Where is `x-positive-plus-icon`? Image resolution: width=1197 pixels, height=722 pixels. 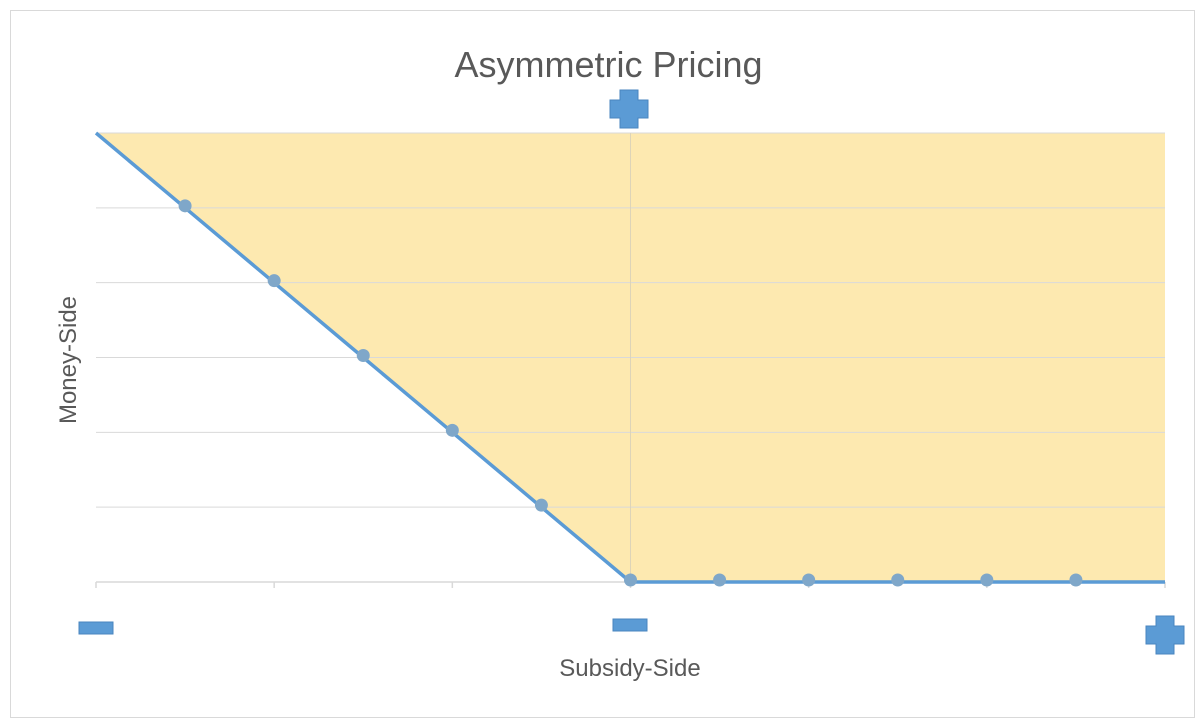
x-positive-plus-icon is located at coordinates (1165, 635).